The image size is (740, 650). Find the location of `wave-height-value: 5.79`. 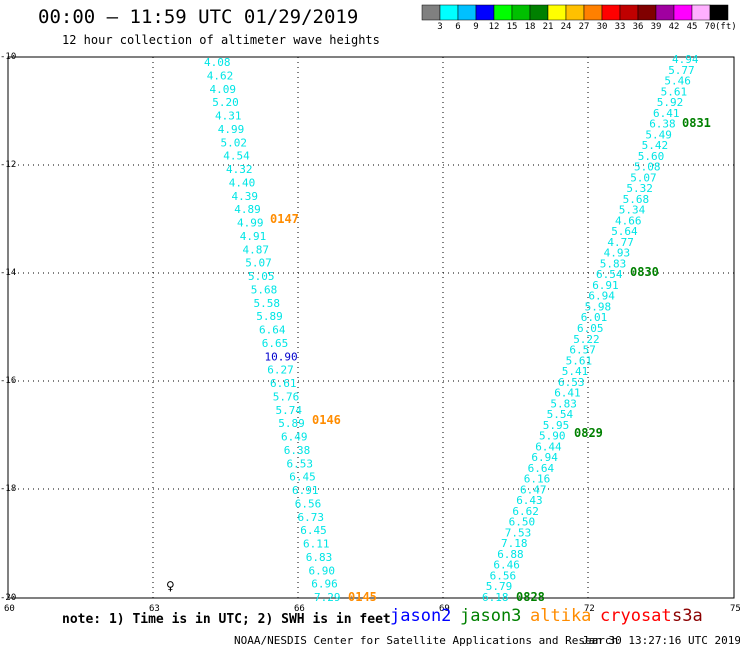

wave-height-value: 5.79 is located at coordinates (499, 586).